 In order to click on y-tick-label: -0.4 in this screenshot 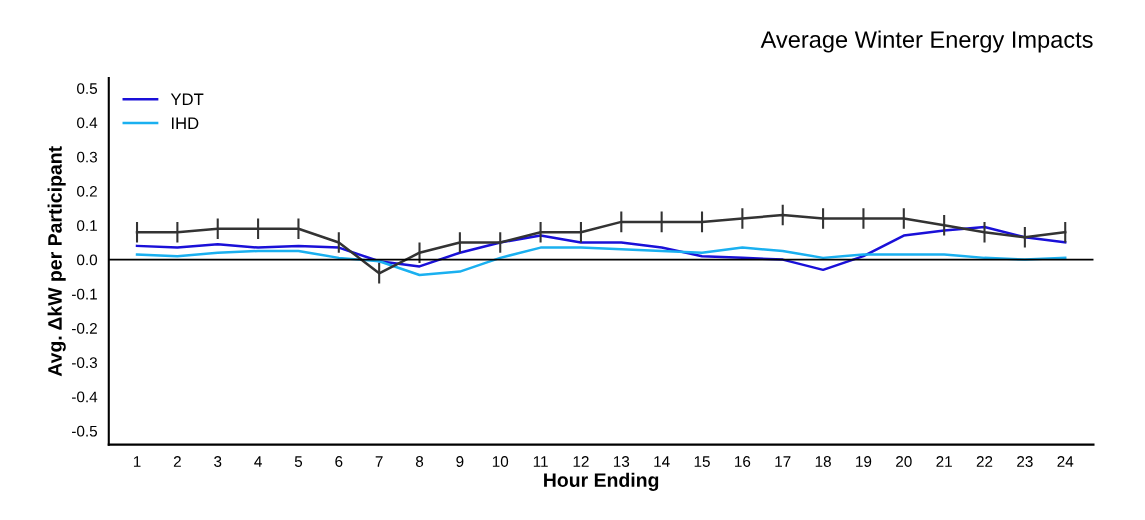, I will do `click(85, 397)`.